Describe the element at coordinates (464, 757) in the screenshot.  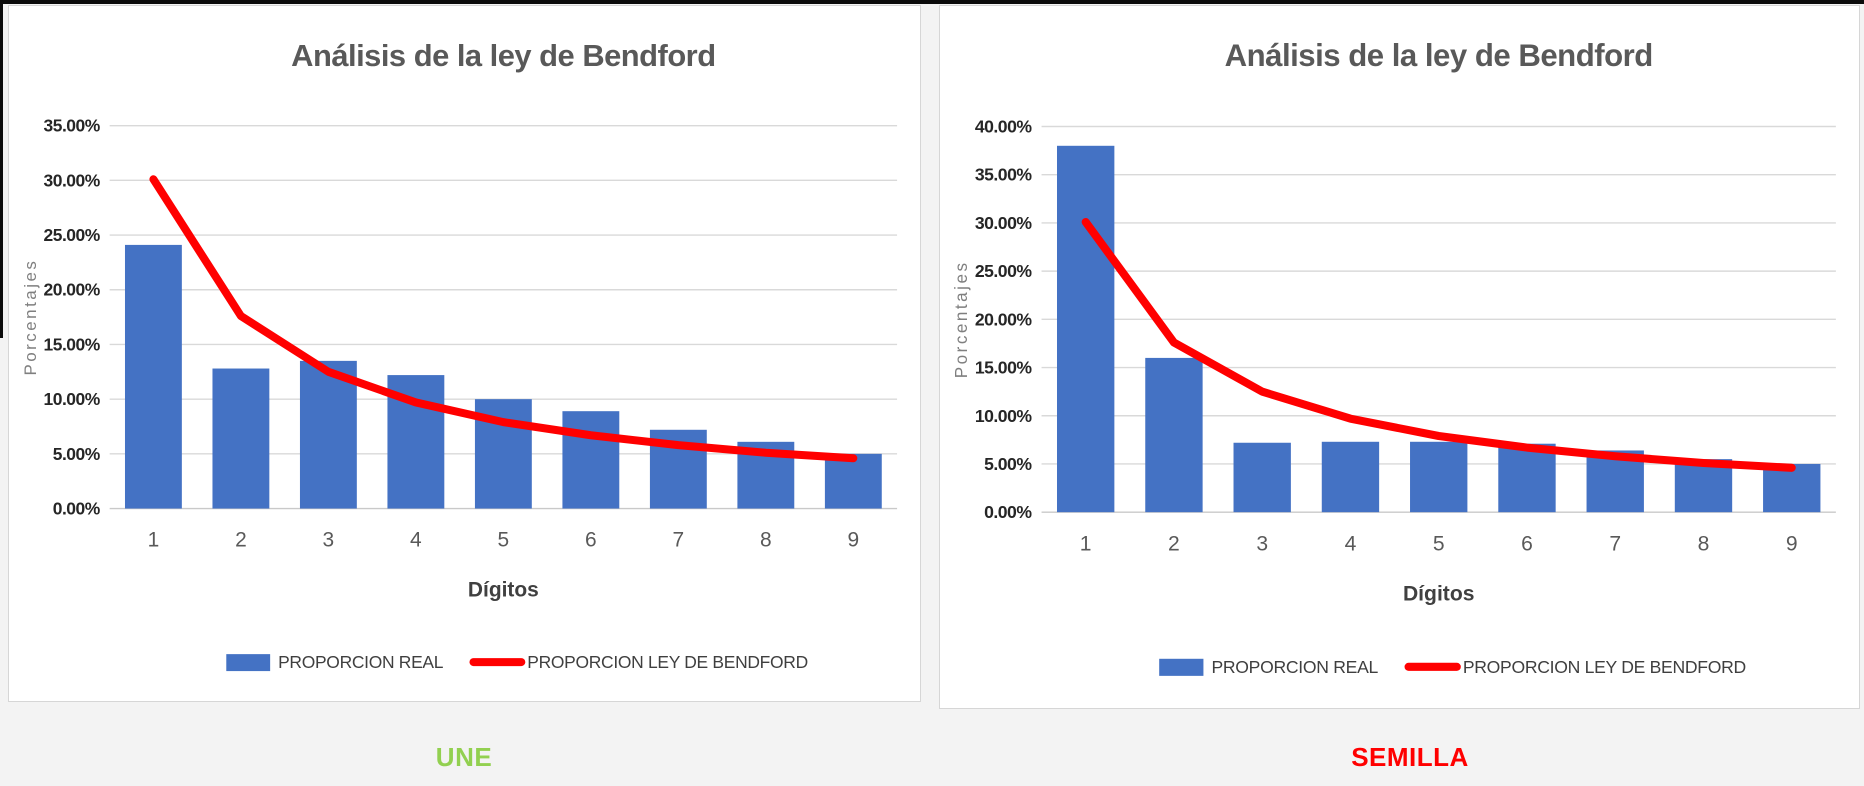
I see `caption-une: UNE` at that location.